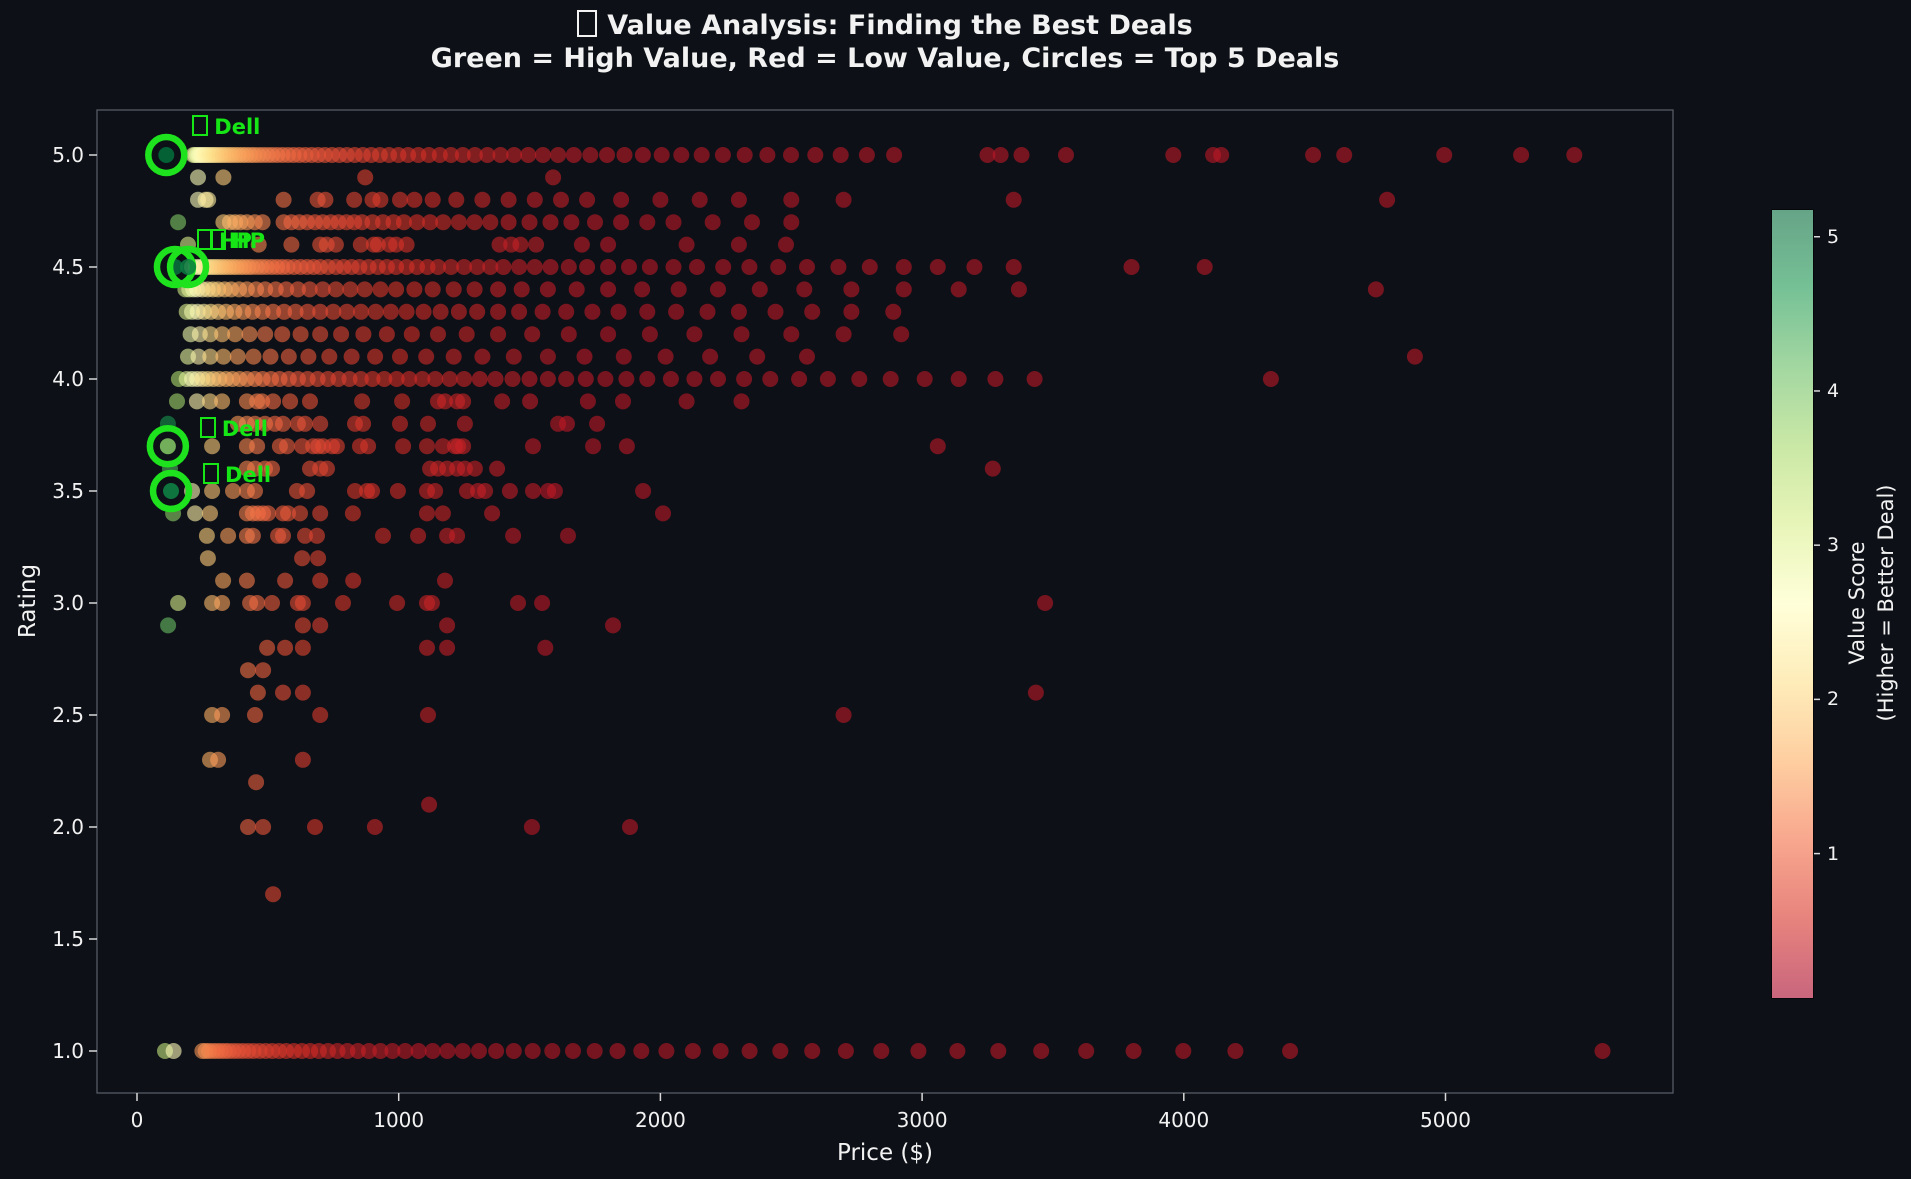  Describe the element at coordinates (1833, 853) in the screenshot. I see `colorbar-tick-label: 1` at that location.